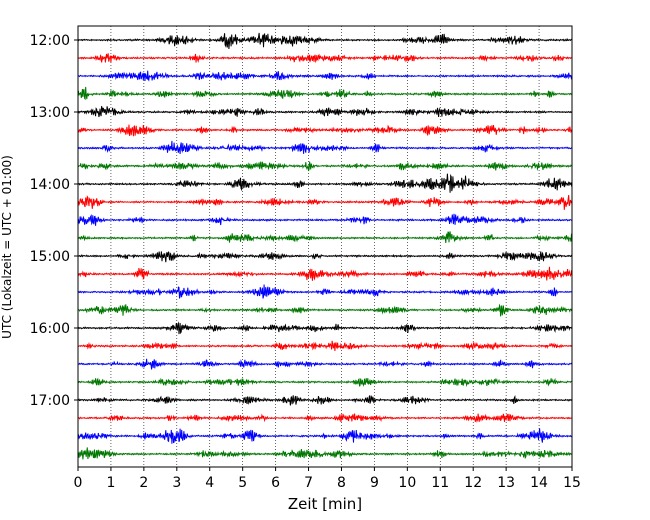 The width and height of the screenshot is (650, 520). What do you see at coordinates (325, 504) in the screenshot?
I see `x-axis-label: Zeit [min]` at bounding box center [325, 504].